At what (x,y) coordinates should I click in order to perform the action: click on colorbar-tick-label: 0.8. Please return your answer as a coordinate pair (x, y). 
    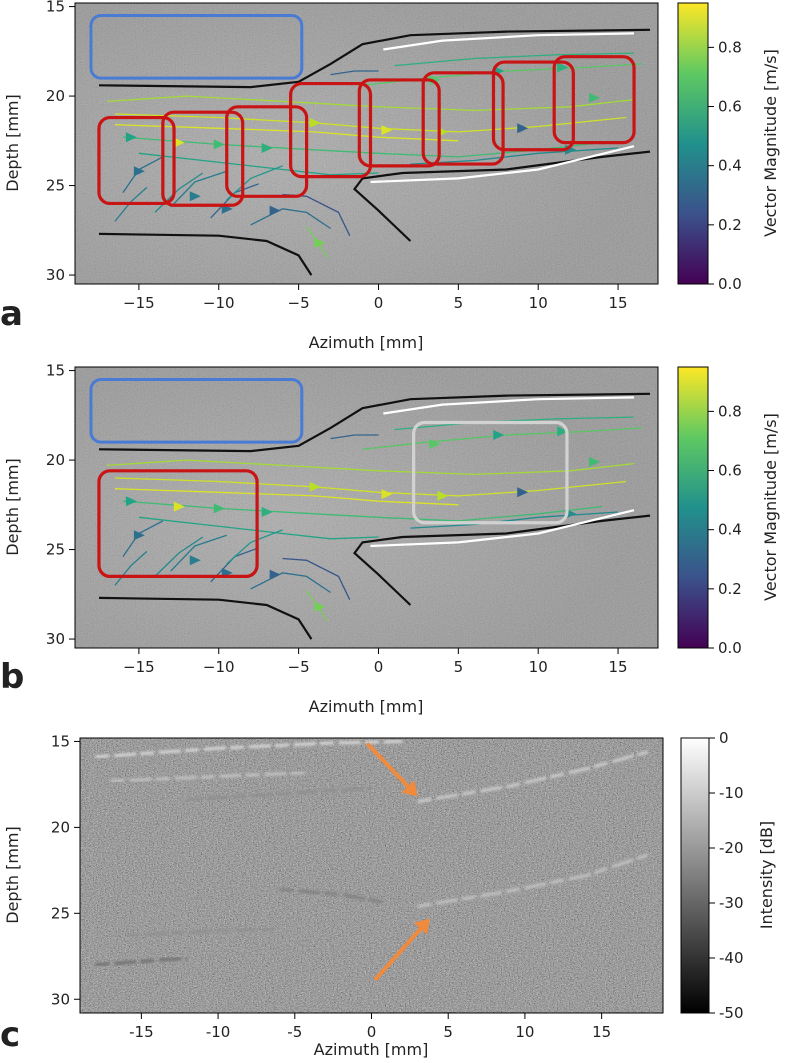
    Looking at the image, I should click on (730, 411).